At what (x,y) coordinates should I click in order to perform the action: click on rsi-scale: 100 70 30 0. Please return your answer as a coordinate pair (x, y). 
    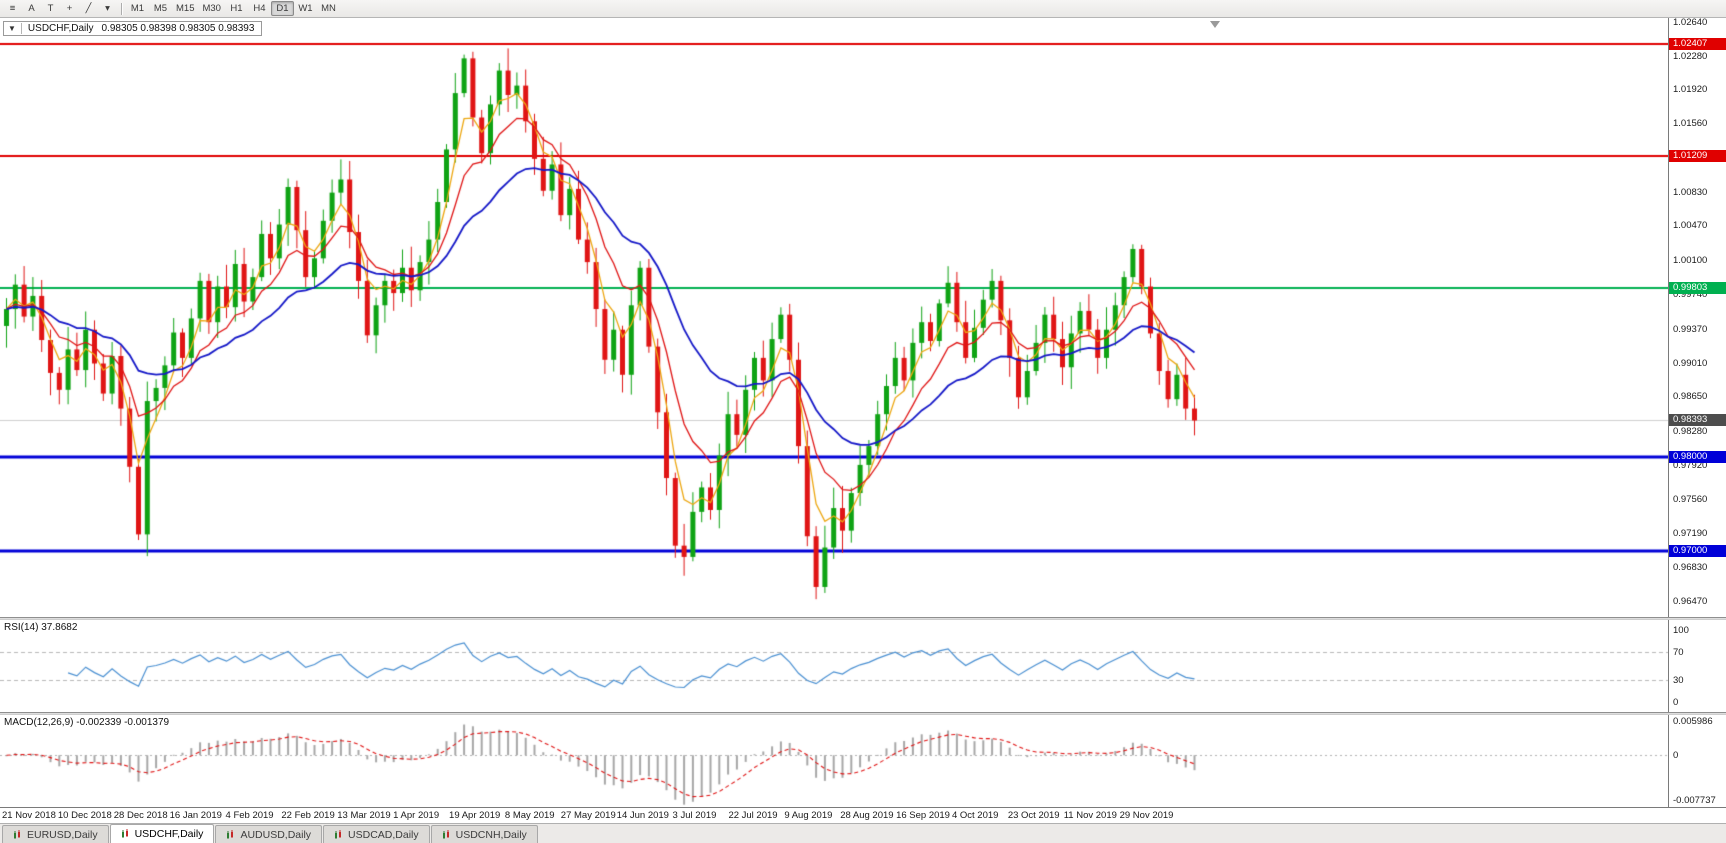
    Looking at the image, I should click on (1697, 666).